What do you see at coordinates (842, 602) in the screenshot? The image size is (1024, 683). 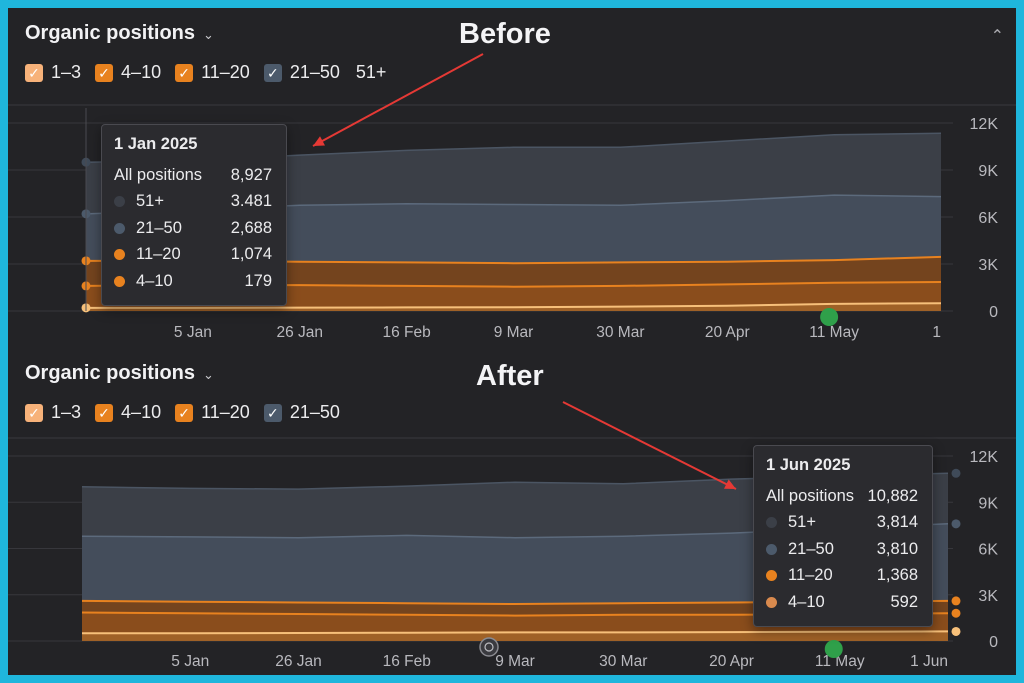 I see `tooltip-row: 4–10 592` at bounding box center [842, 602].